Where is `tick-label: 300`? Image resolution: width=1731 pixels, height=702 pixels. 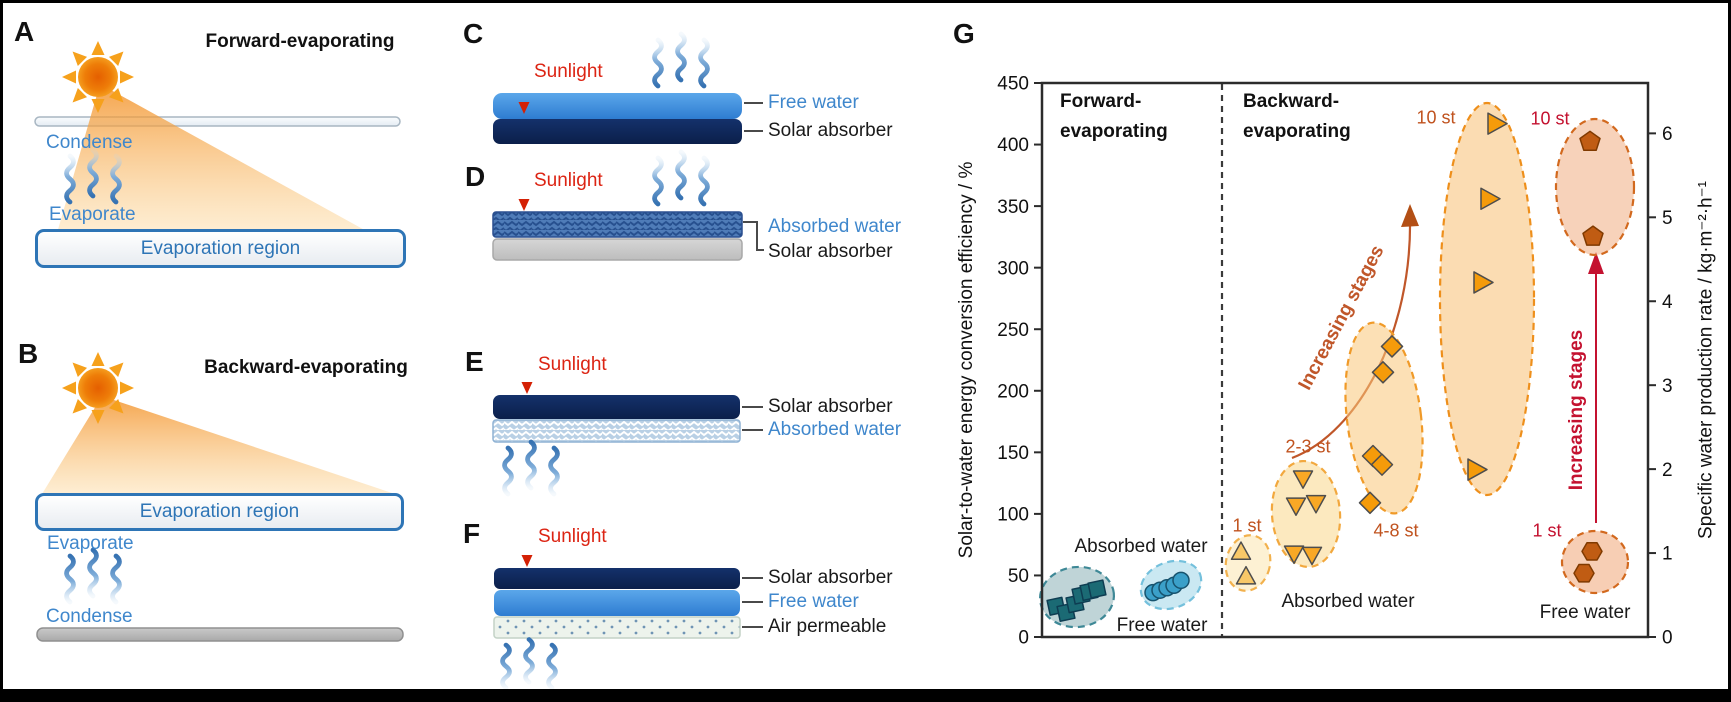 tick-label: 300 is located at coordinates (1013, 268).